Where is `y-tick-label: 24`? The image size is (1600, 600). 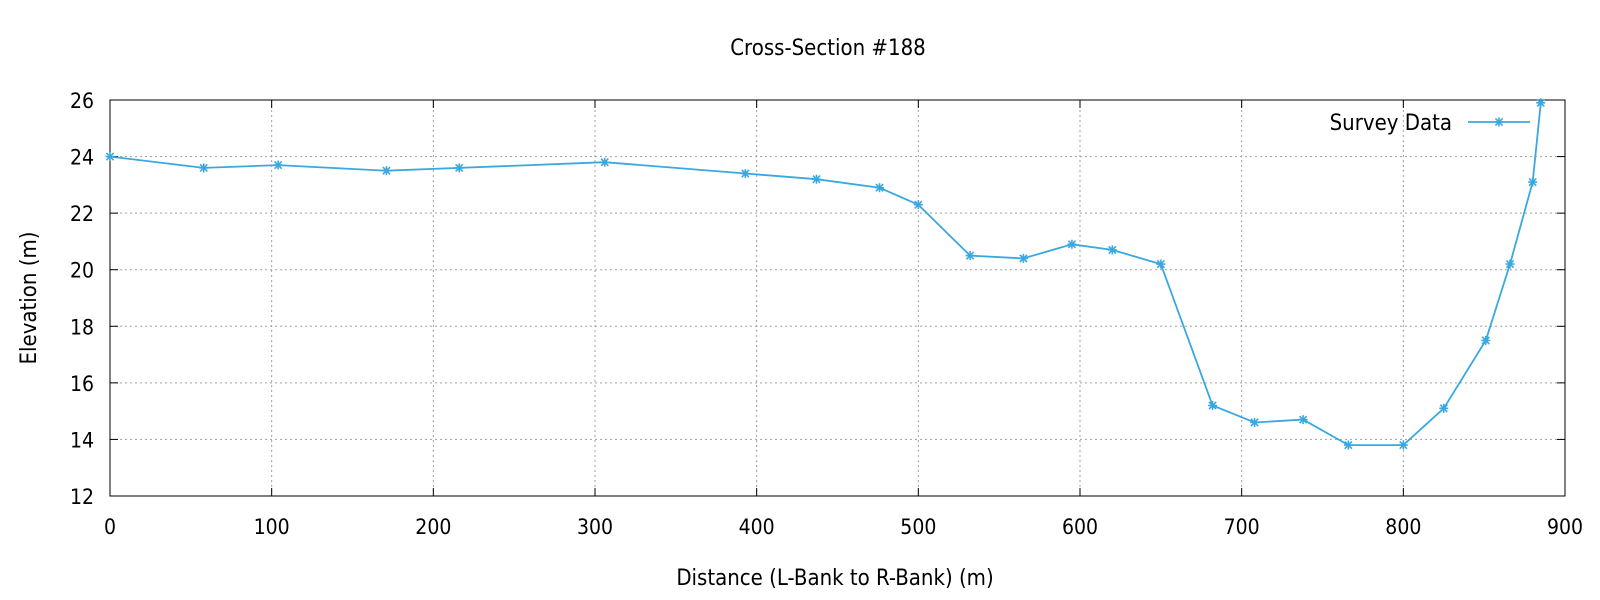
y-tick-label: 24 is located at coordinates (82, 158).